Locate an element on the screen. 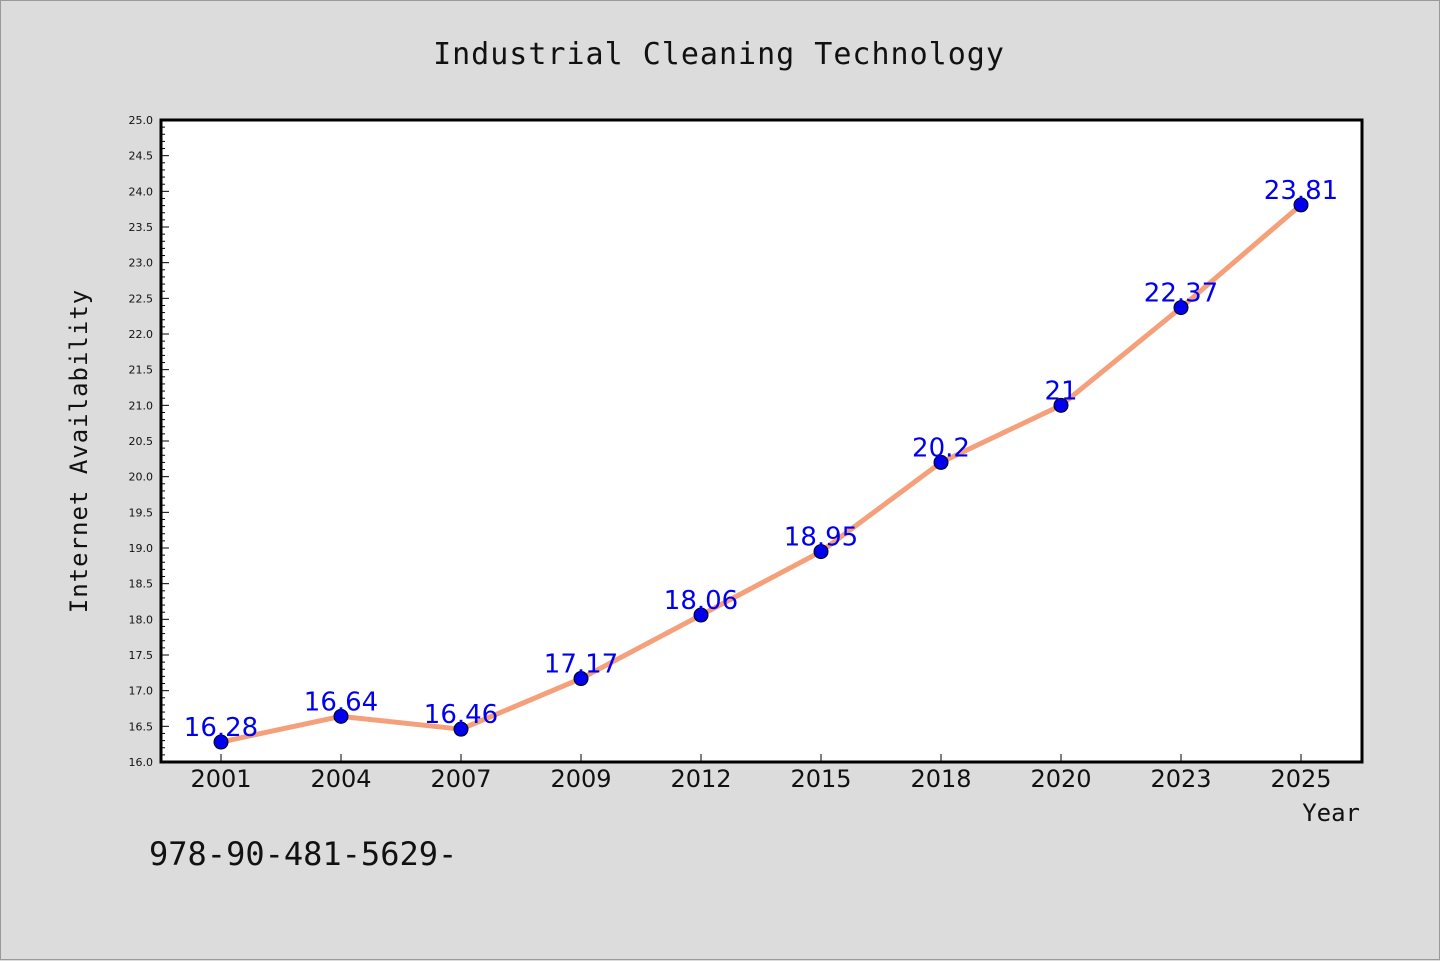 This screenshot has height=961, width=1440. x-tick-label: 2012 is located at coordinates (700, 779).